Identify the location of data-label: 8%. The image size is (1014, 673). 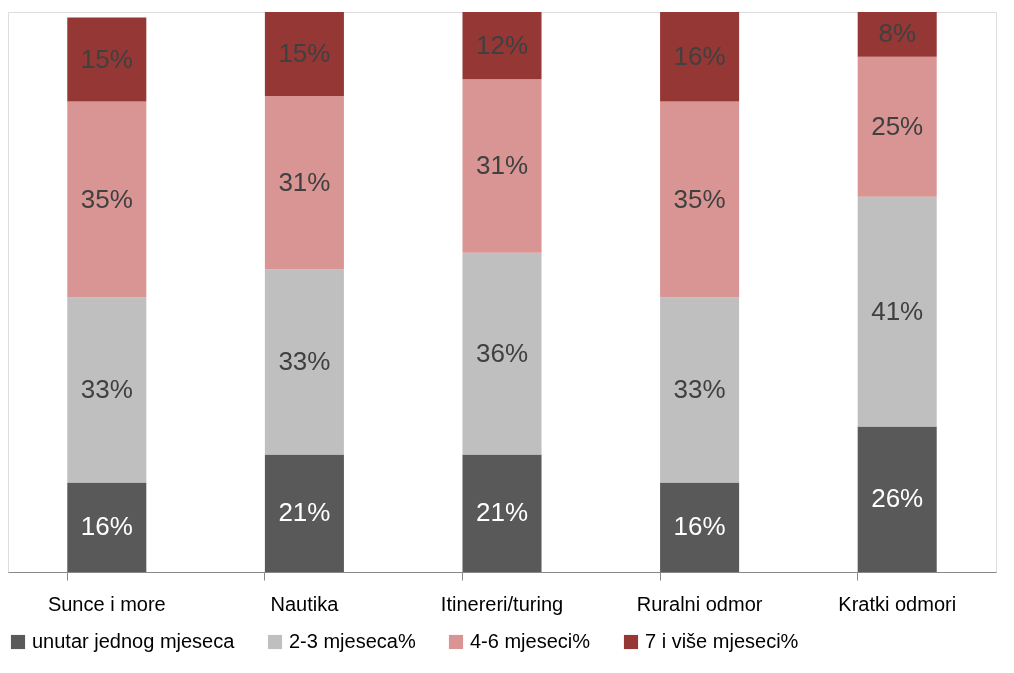
(897, 33).